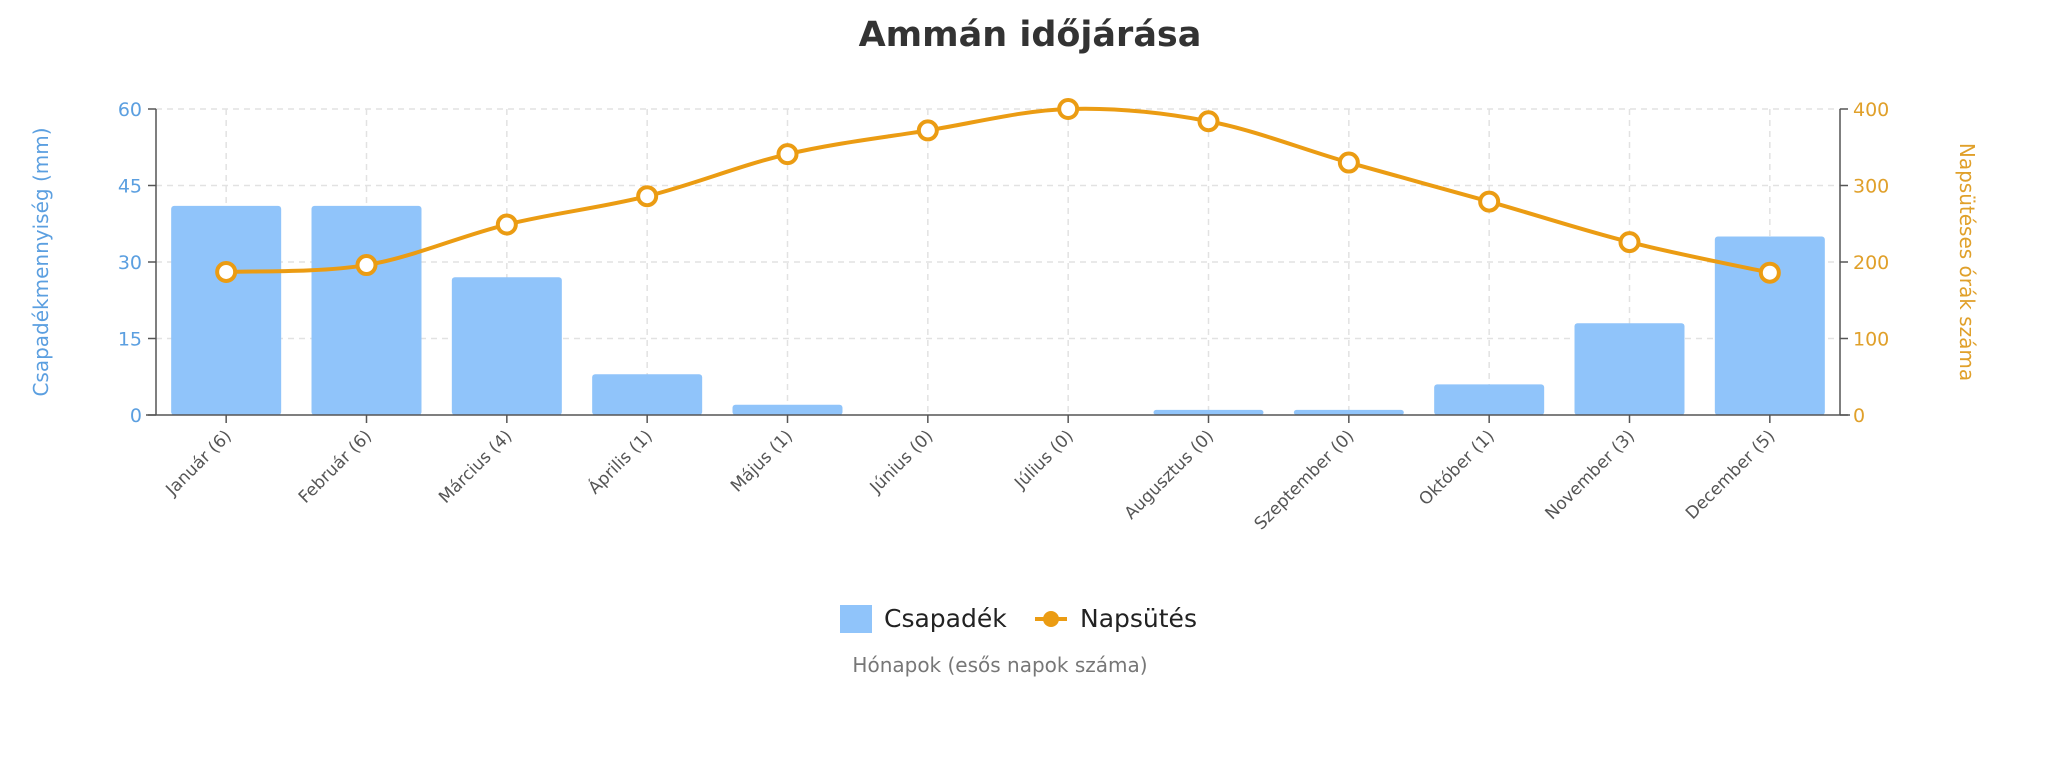 Image resolution: width=2048 pixels, height=758 pixels. Describe the element at coordinates (1871, 340) in the screenshot. I see `right-tick-label: 100` at that location.